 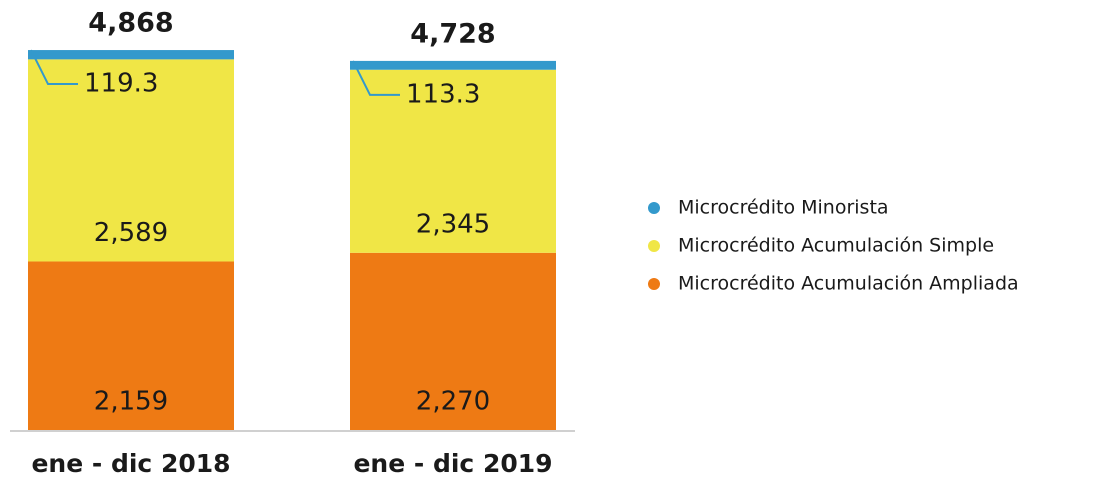 What do you see at coordinates (131, 233) in the screenshot?
I see `value-label: 2,589` at bounding box center [131, 233].